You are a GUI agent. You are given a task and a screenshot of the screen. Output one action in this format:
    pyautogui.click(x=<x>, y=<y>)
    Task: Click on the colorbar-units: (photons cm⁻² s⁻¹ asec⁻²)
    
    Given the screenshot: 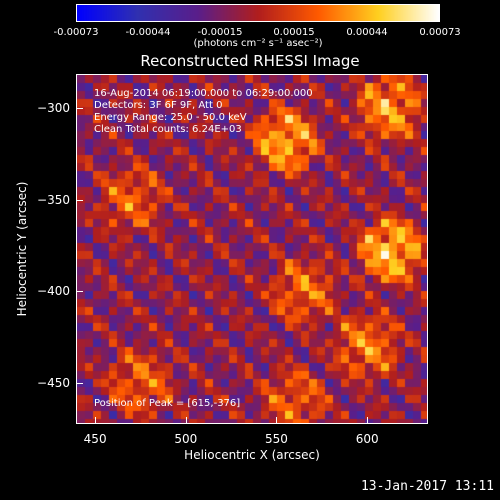 What is the action you would take?
    pyautogui.click(x=258, y=43)
    